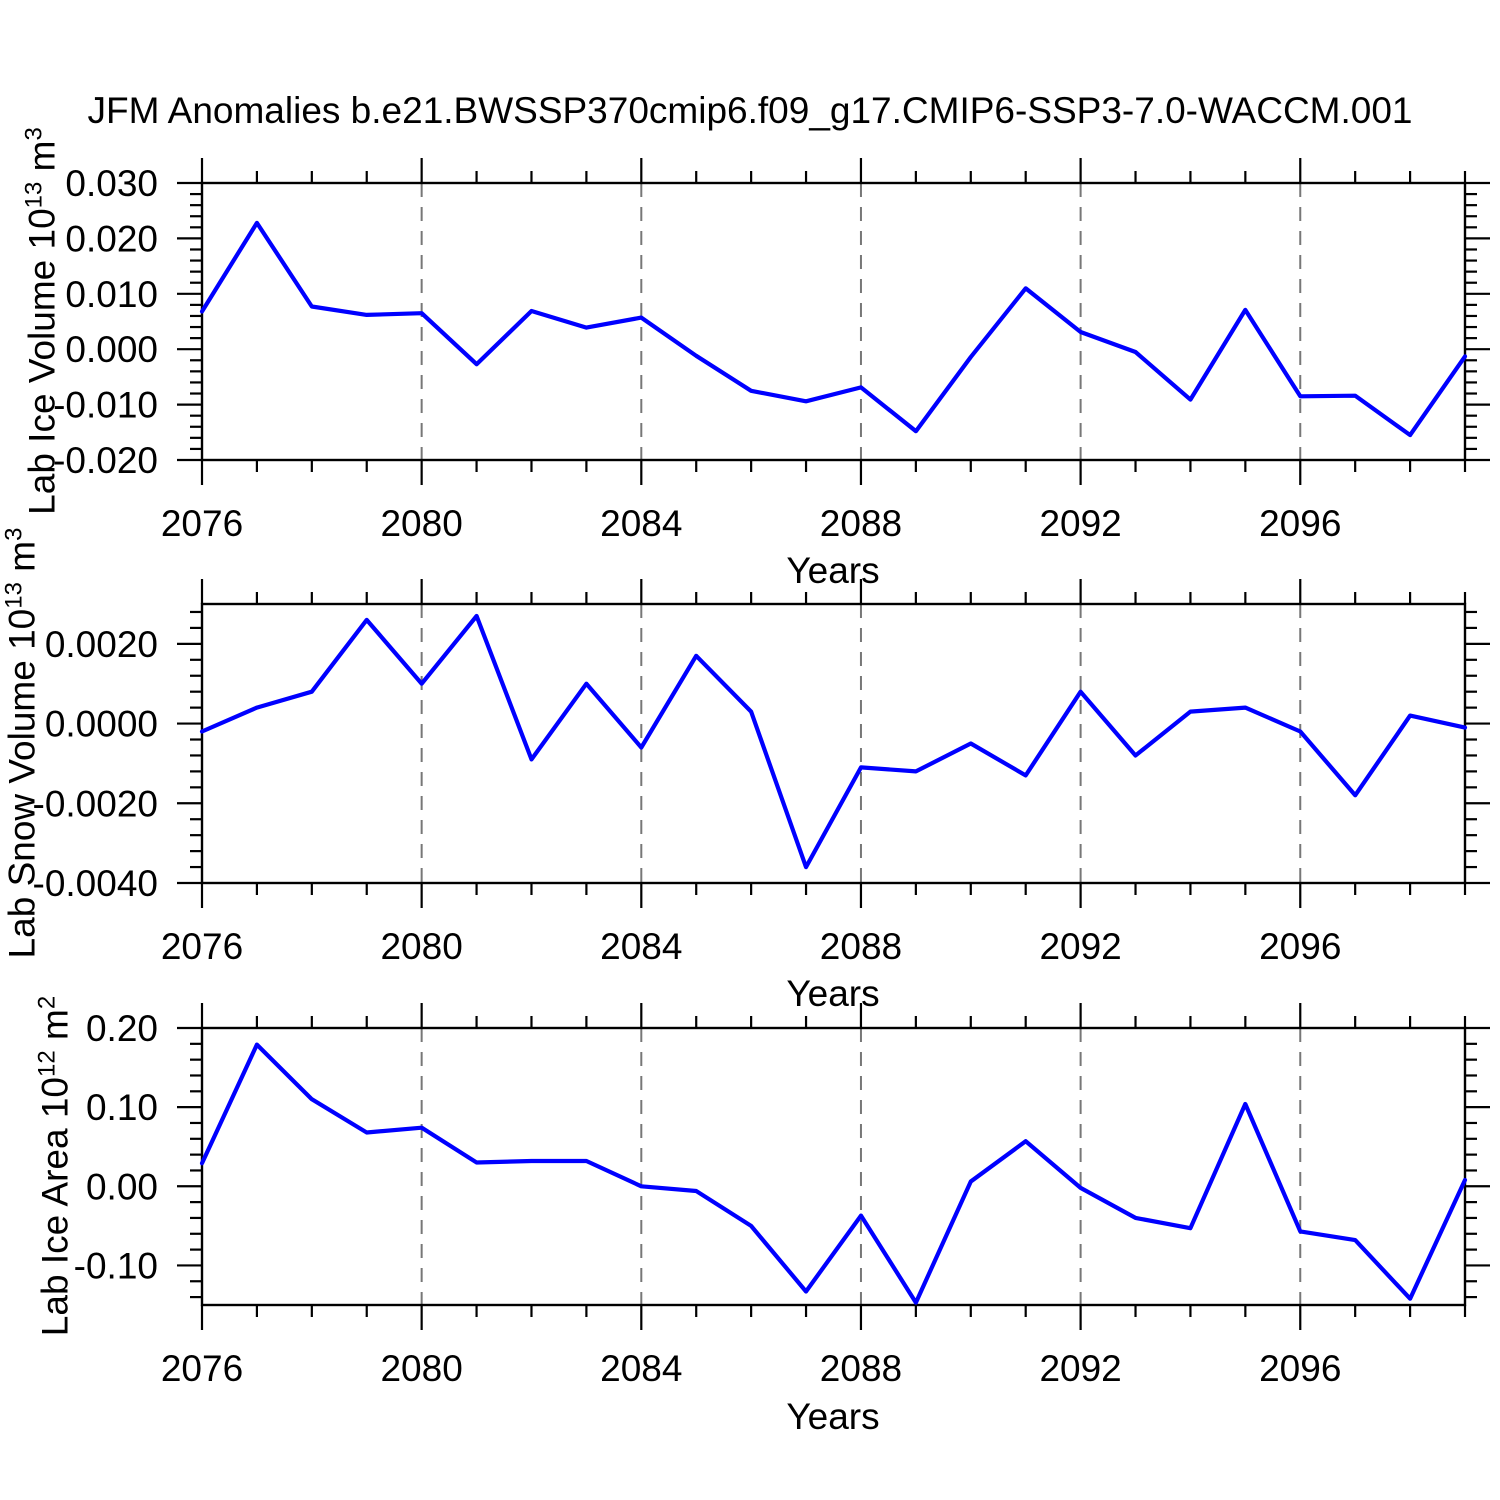  What do you see at coordinates (111, 183) in the screenshot?
I see `y-tick-label: 0.030` at bounding box center [111, 183].